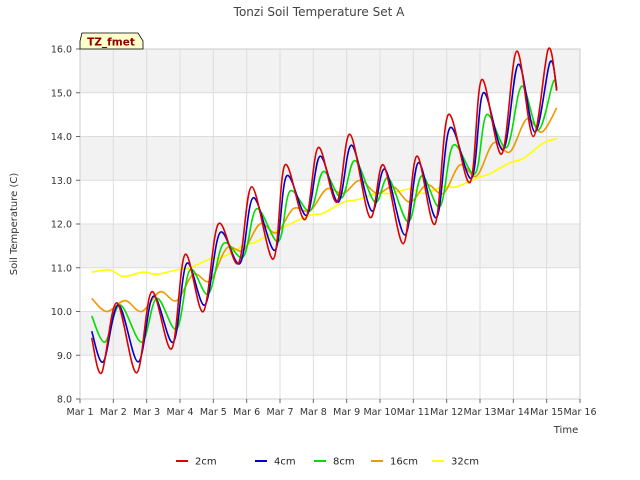 The height and width of the screenshot is (480, 640). What do you see at coordinates (61, 50) in the screenshot?
I see `y-tick-label: 16.0` at bounding box center [61, 50].